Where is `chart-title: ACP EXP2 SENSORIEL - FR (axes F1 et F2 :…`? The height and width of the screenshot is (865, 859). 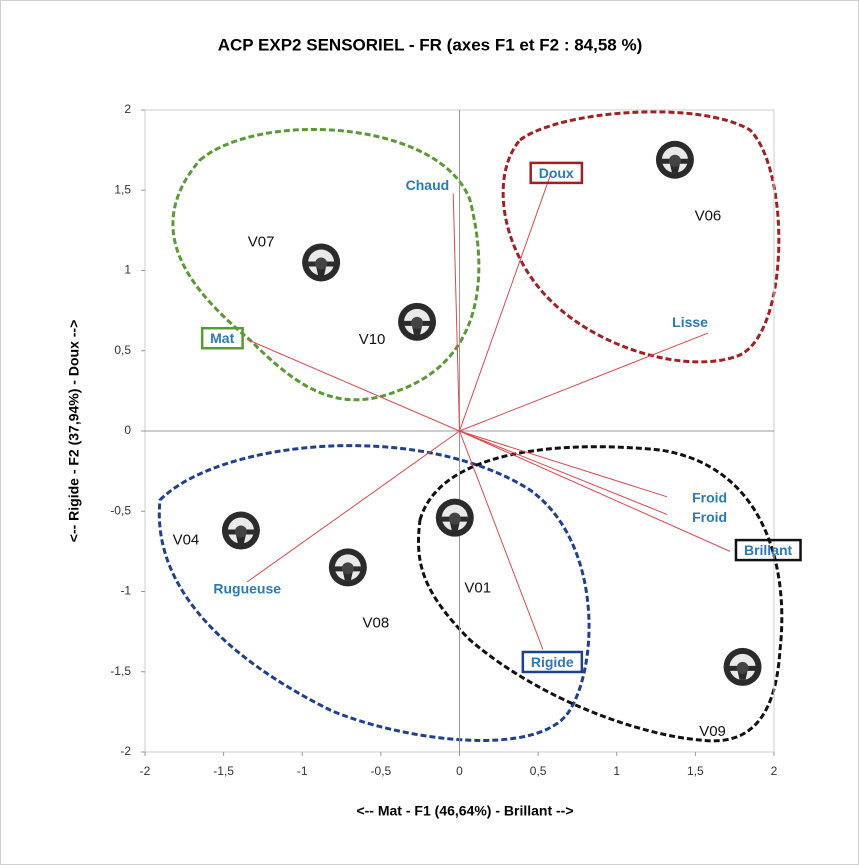
chart-title: ACP EXP2 SENSORIEL - FR (axes F1 et F2 :… is located at coordinates (430, 44).